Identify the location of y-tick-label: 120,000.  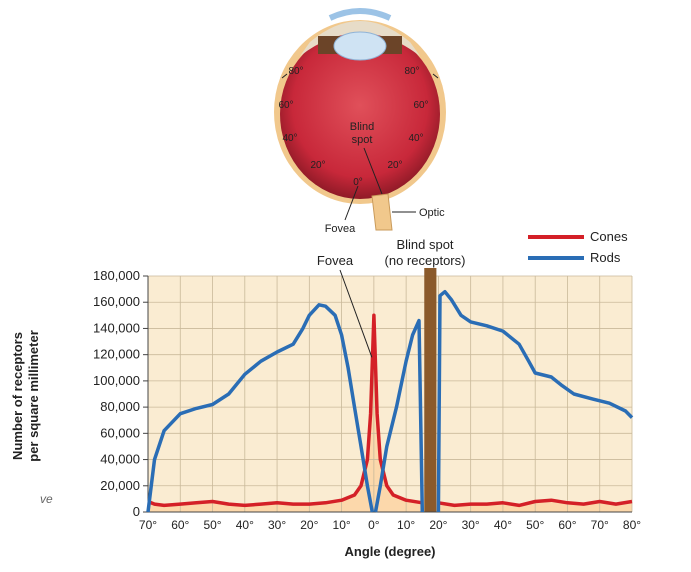
(116, 354).